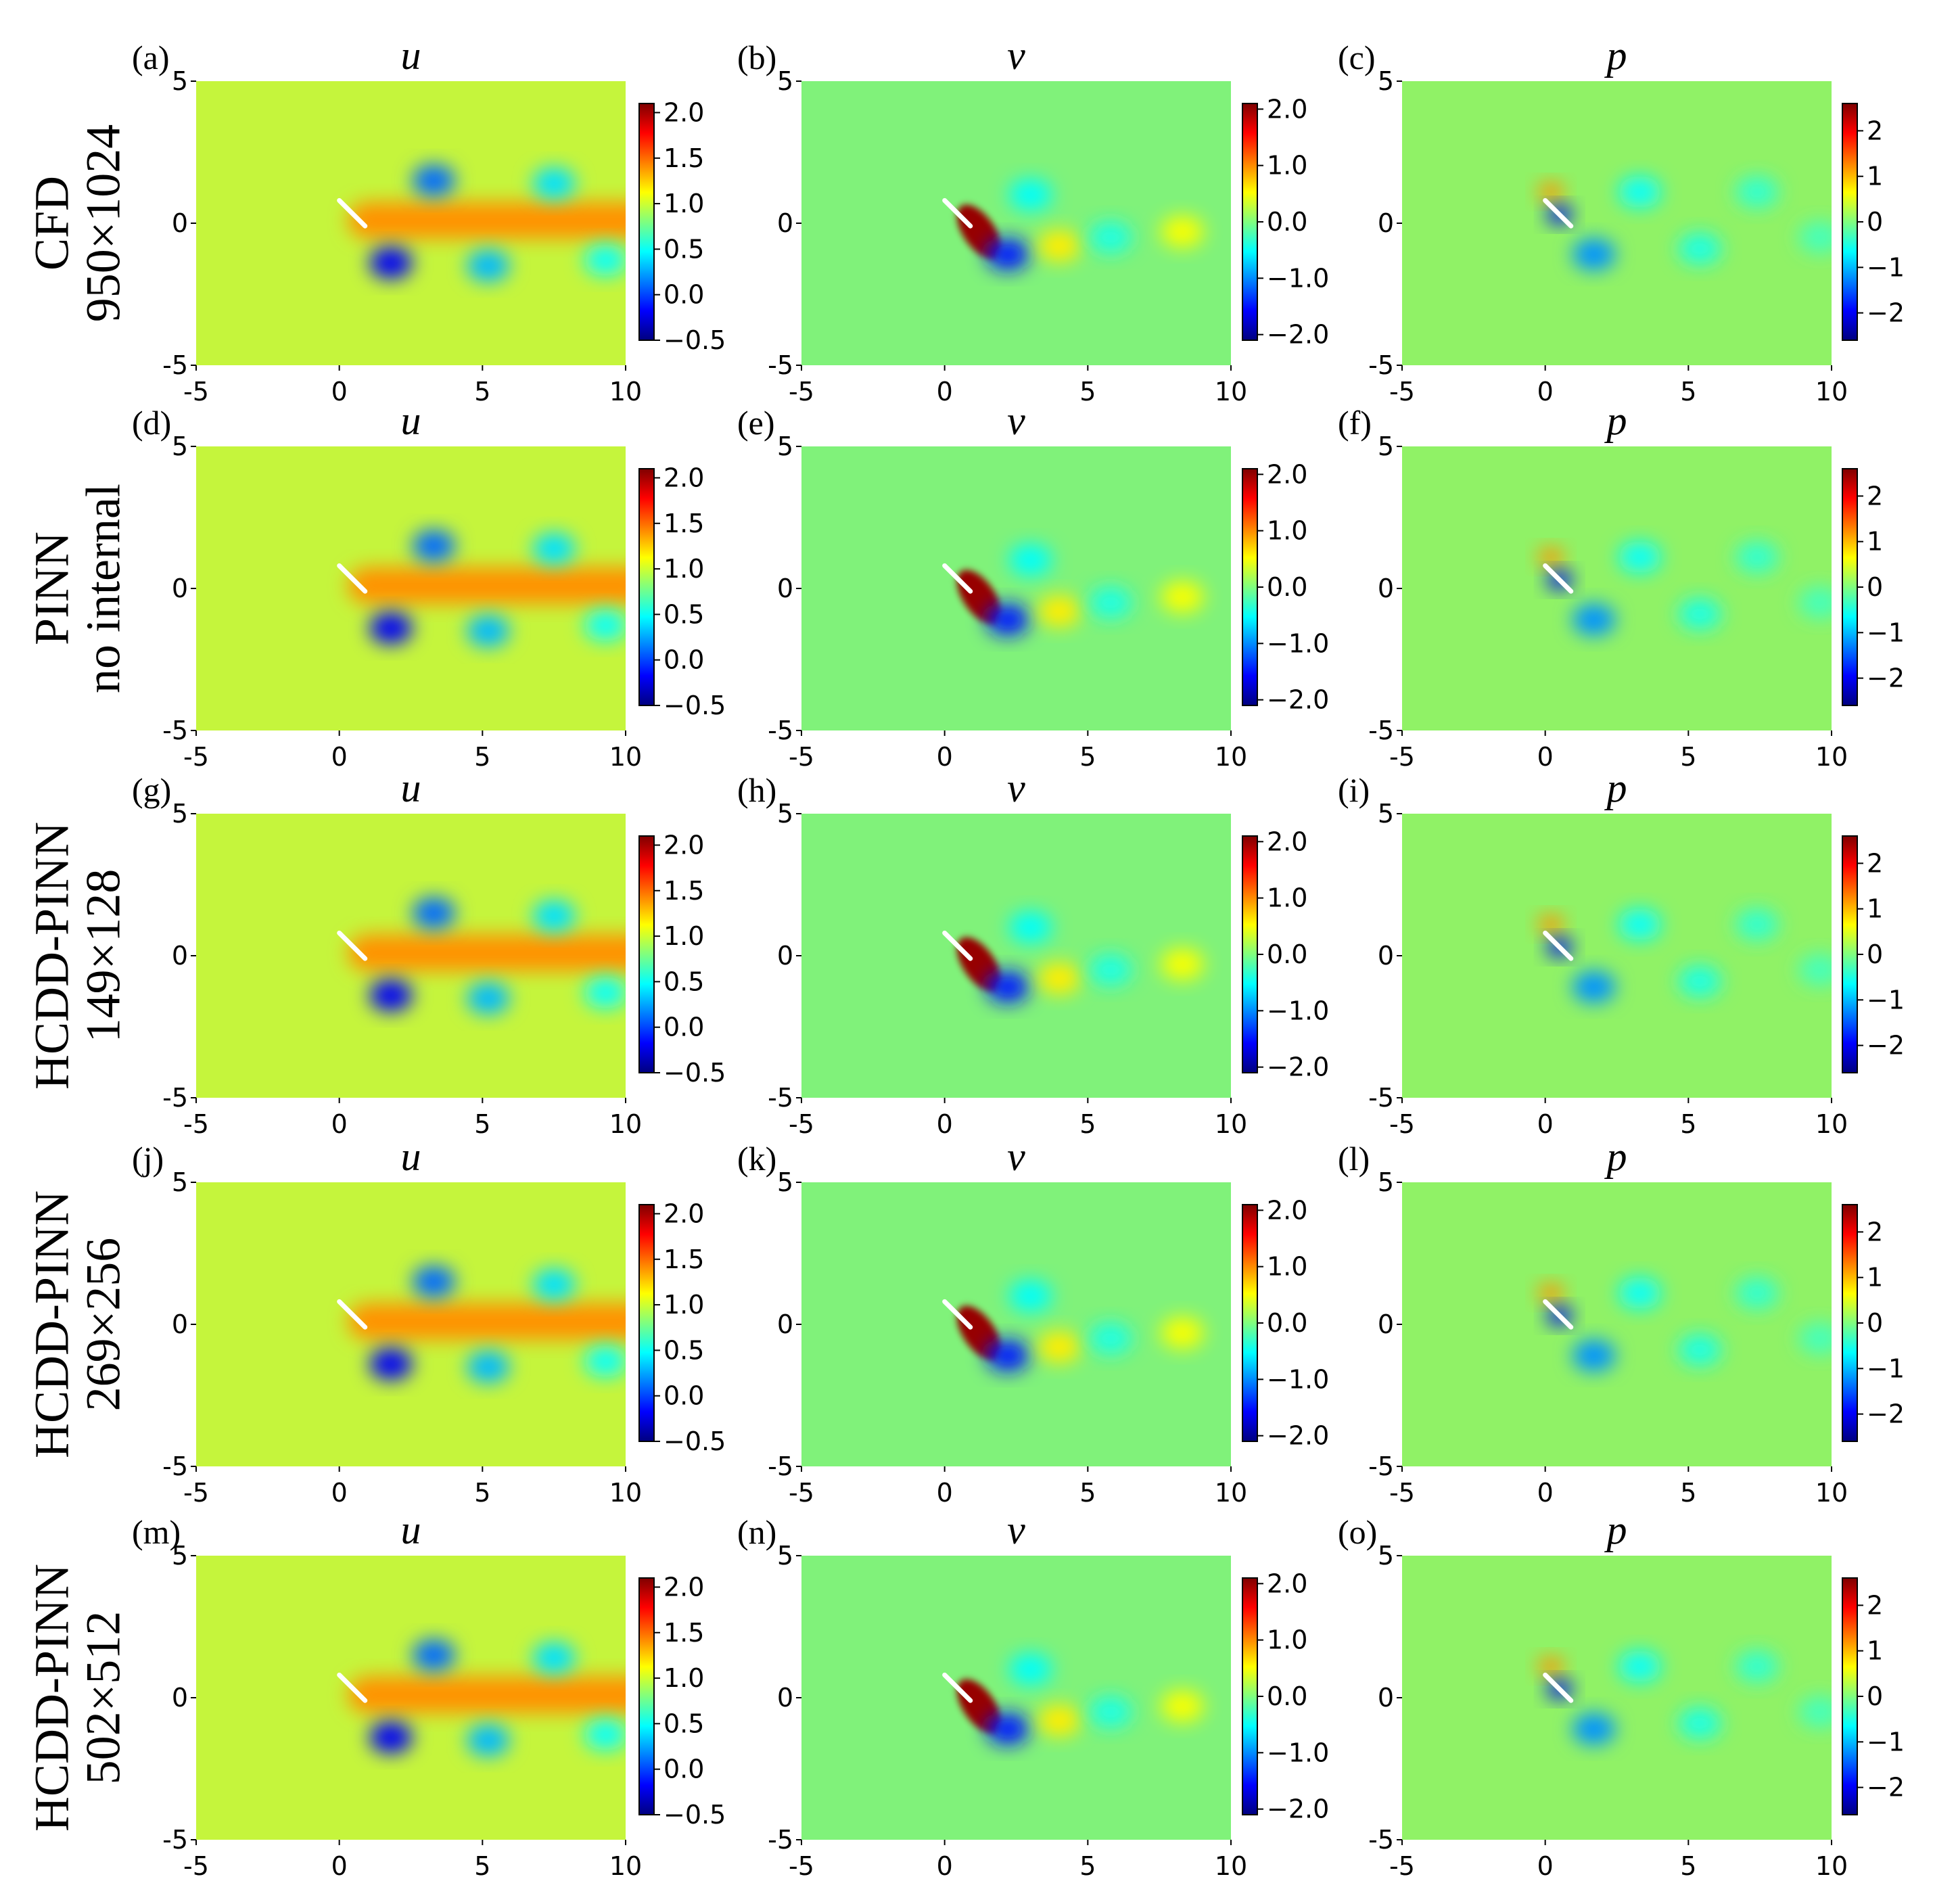  I want to click on colorbar-tick-label: 2, so click(1875, 130).